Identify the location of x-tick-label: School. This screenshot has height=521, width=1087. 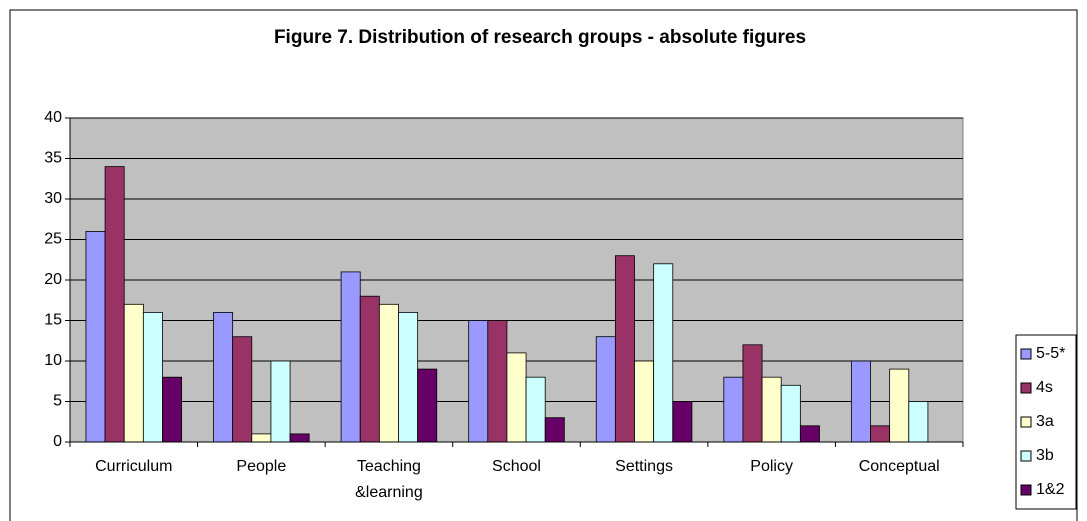
(516, 466).